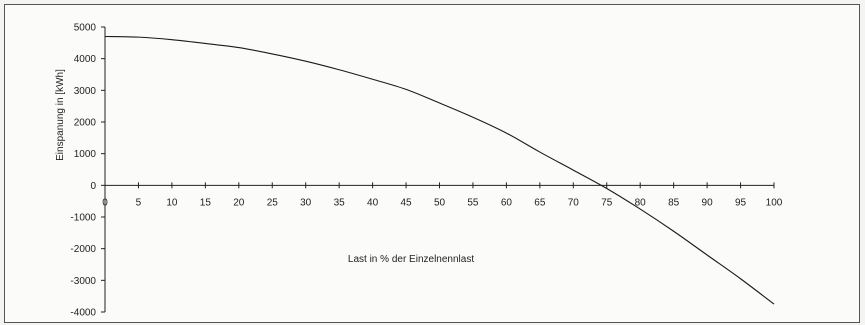 The width and height of the screenshot is (865, 325). I want to click on y-tick-label: -3000, so click(83, 281).